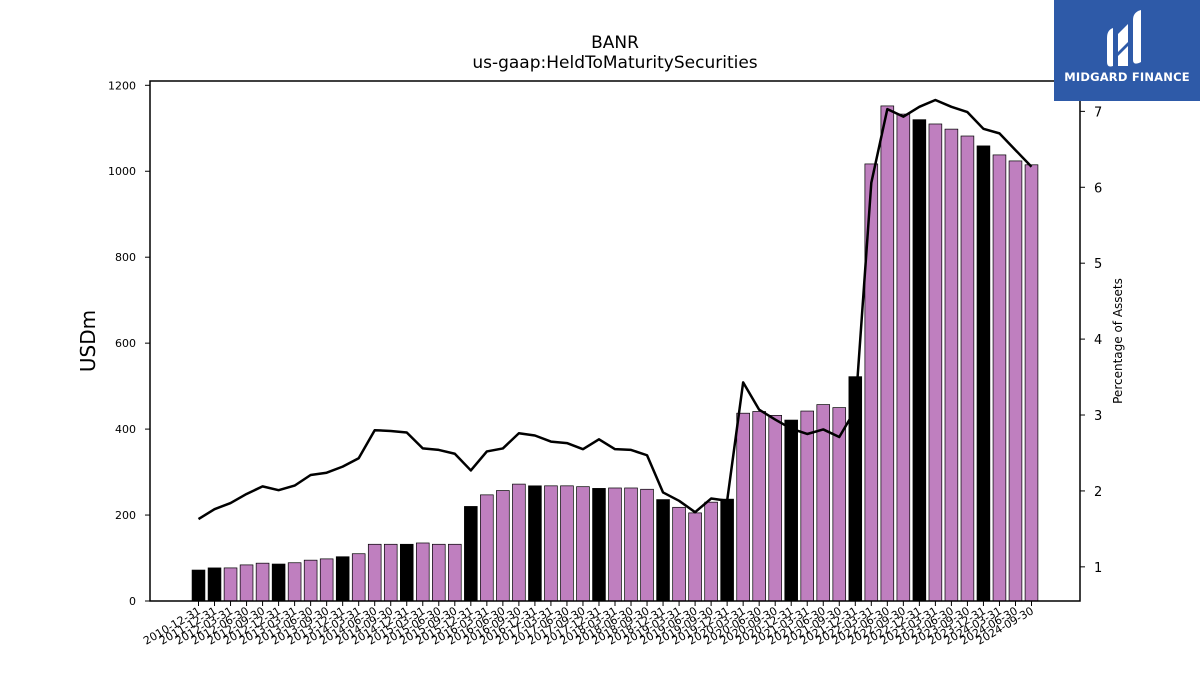 This screenshot has width=1200, height=675. I want to click on y-tick-label: 800, so click(125, 257).